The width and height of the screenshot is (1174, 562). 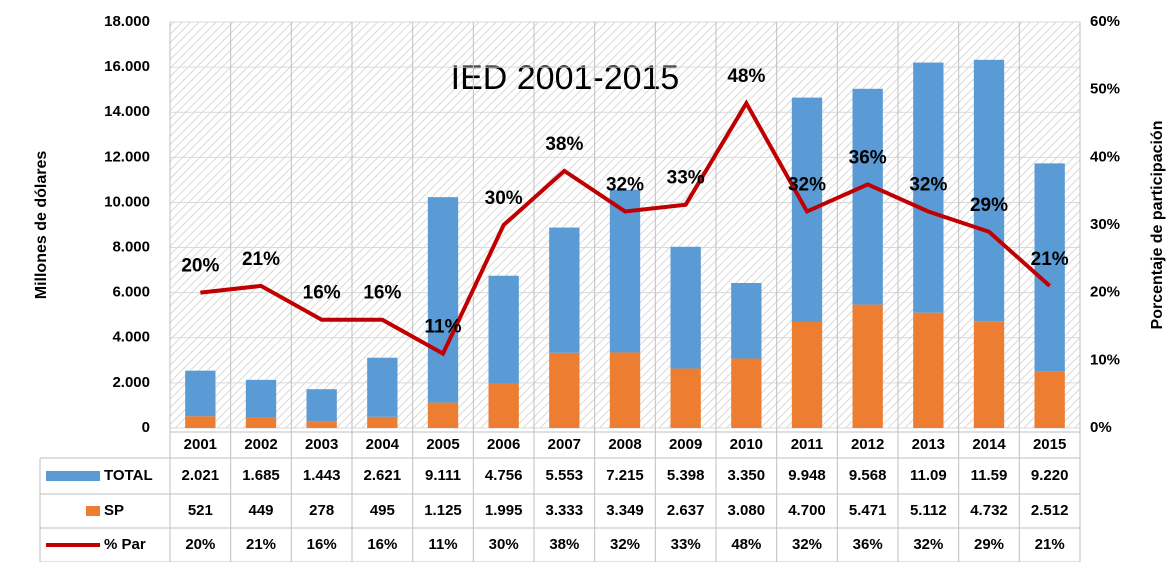 What do you see at coordinates (989, 510) in the screenshot?
I see `table-cell: 4.732` at bounding box center [989, 510].